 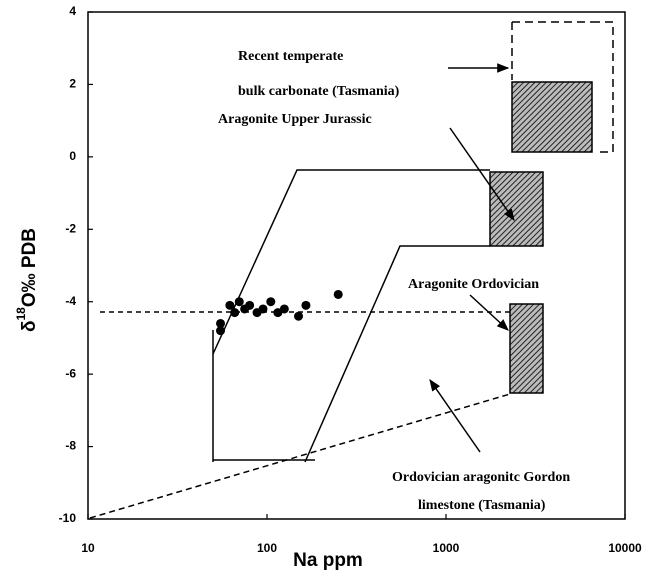 I want to click on y-tick-label: -10, so click(x=68, y=518).